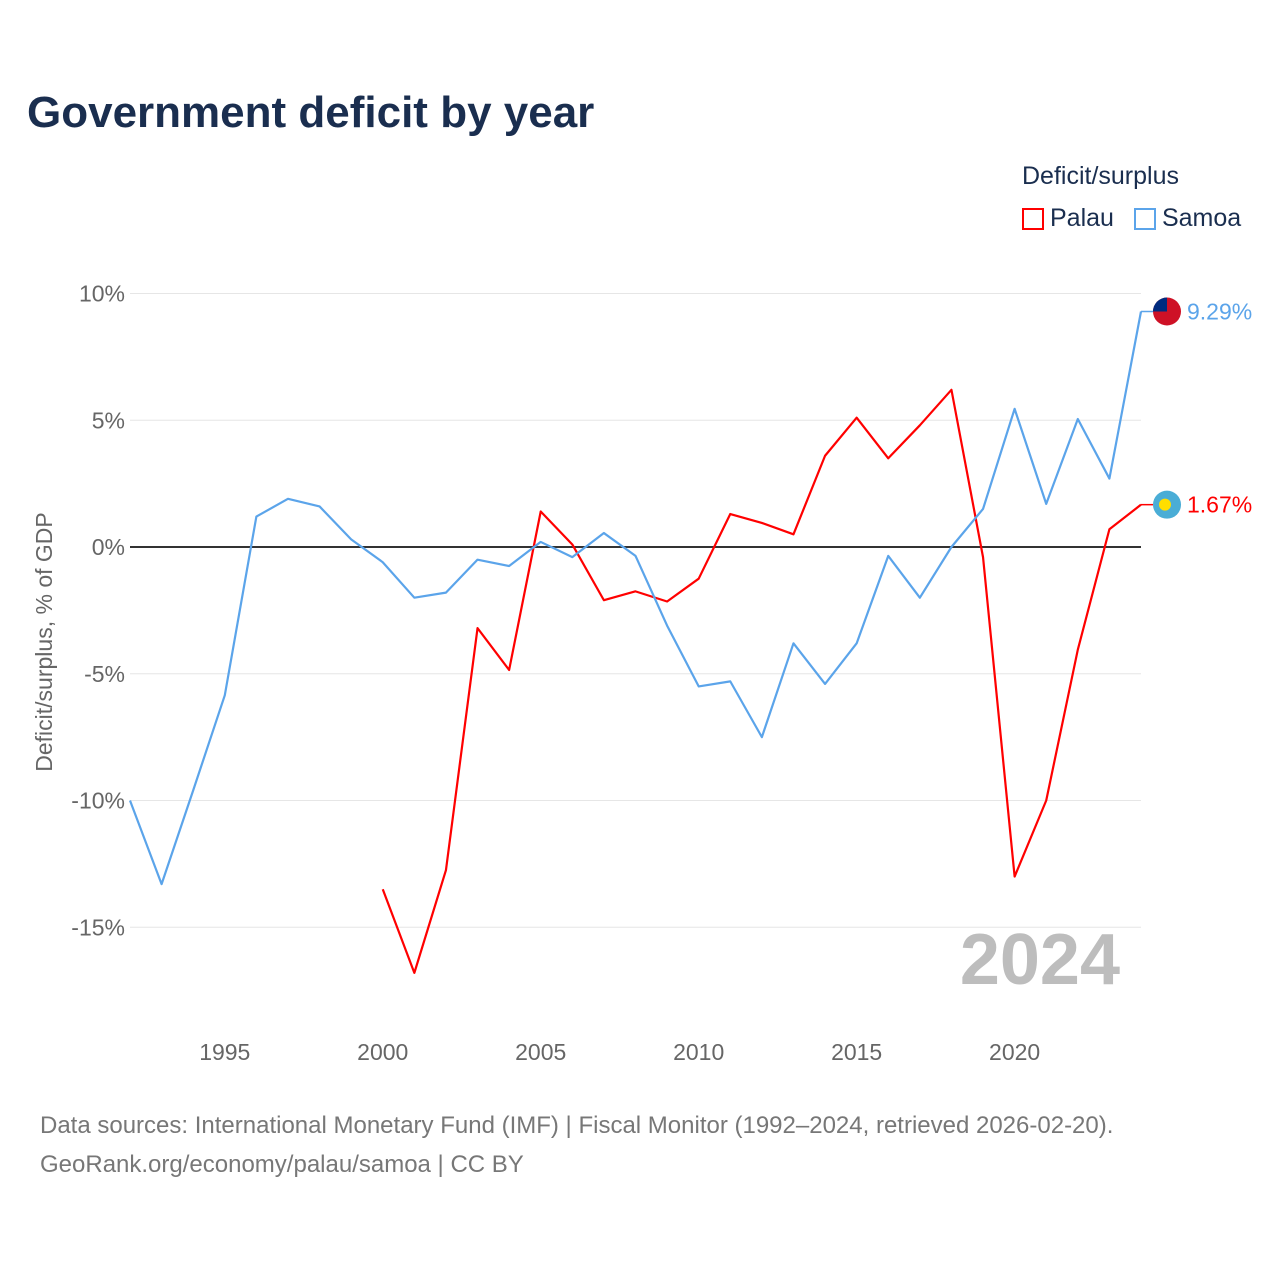 The height and width of the screenshot is (1280, 1280). Describe the element at coordinates (1219, 311) in the screenshot. I see `end-value-label-samoa: 9.29%` at that location.